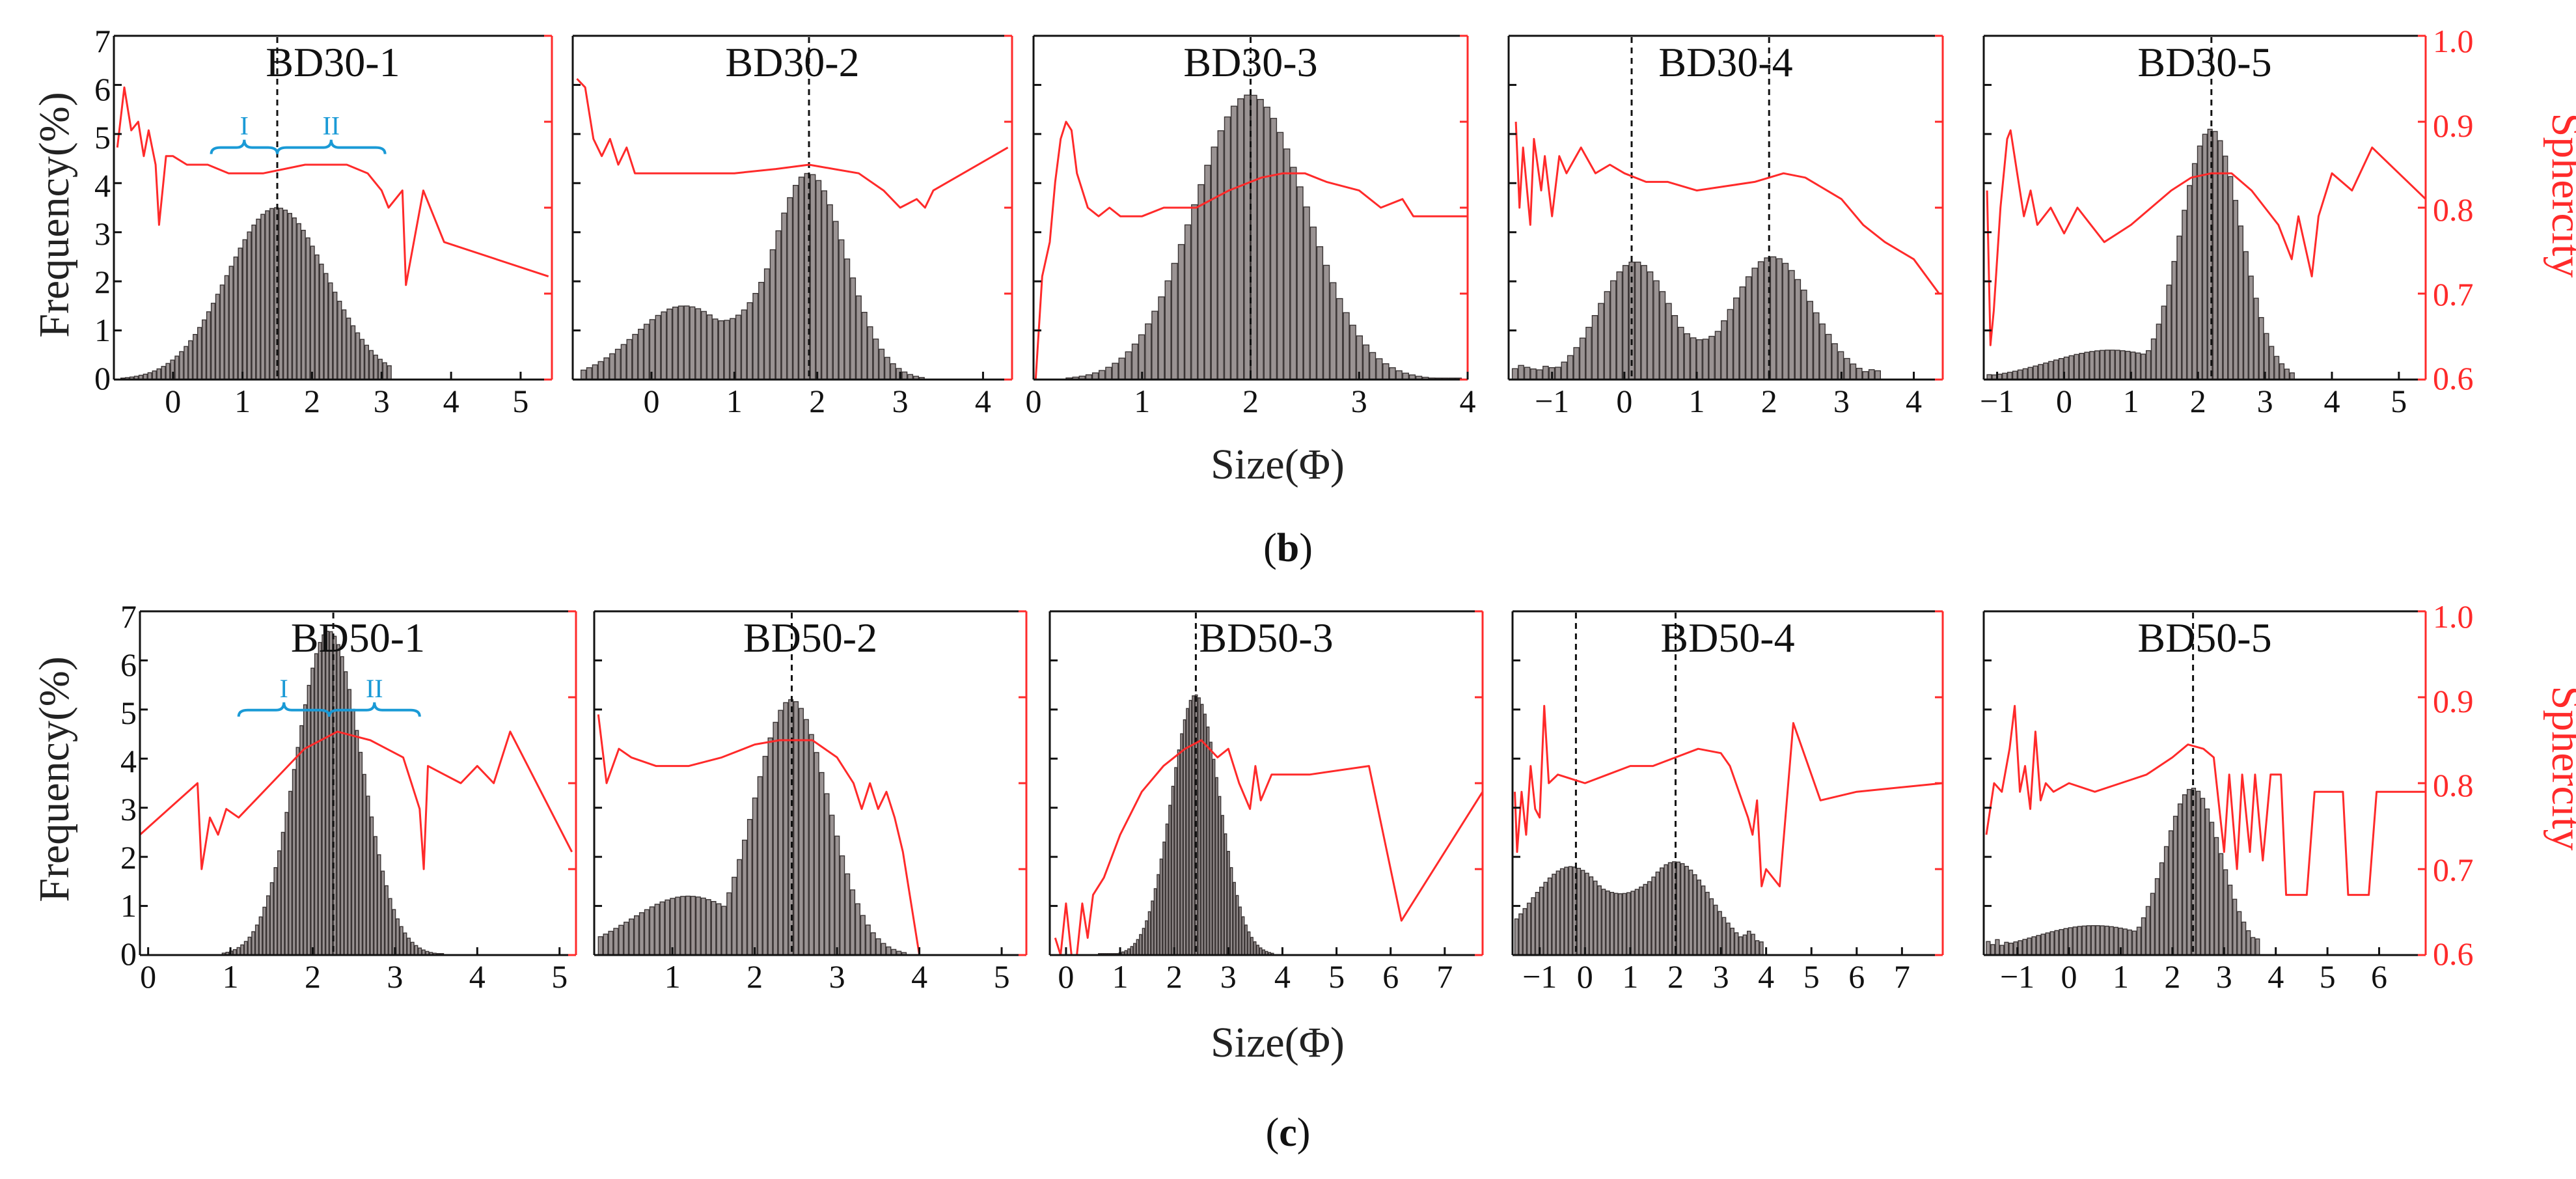 This screenshot has width=2576, height=1179. Describe the element at coordinates (2121, 976) in the screenshot. I see `x-tick-label: 1` at that location.